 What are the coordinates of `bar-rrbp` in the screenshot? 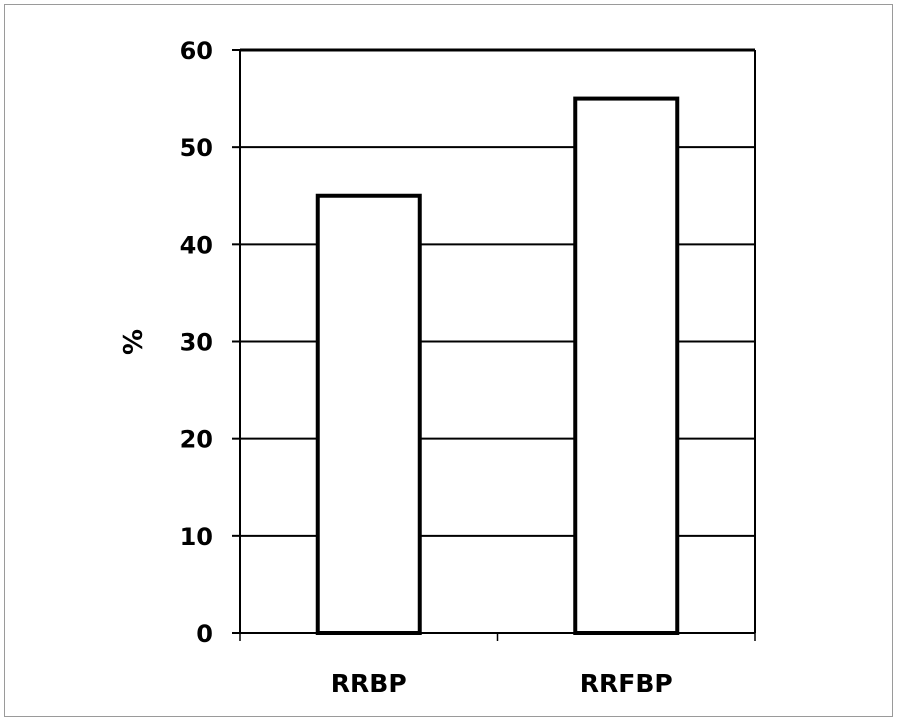 It's located at (368, 414).